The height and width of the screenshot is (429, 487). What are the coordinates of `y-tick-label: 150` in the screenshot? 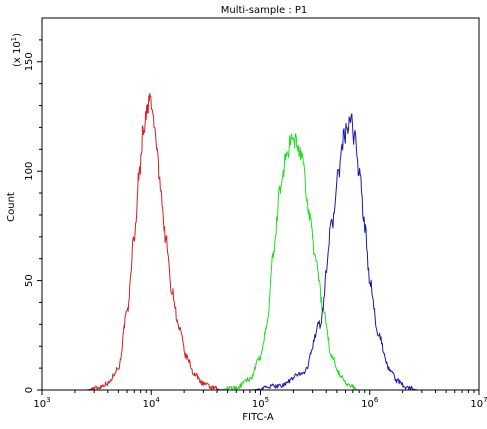 It's located at (29, 61).